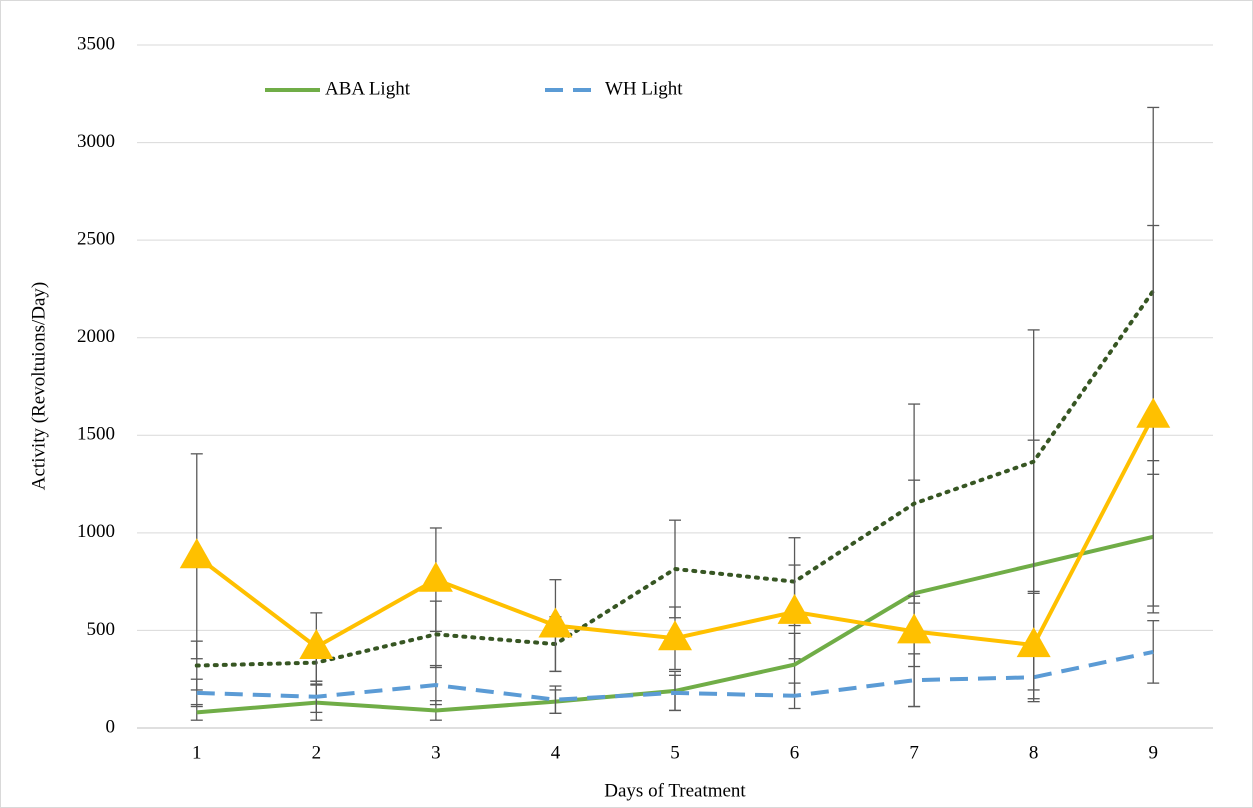  What do you see at coordinates (795, 752) in the screenshot?
I see `x-tick-label: 6` at bounding box center [795, 752].